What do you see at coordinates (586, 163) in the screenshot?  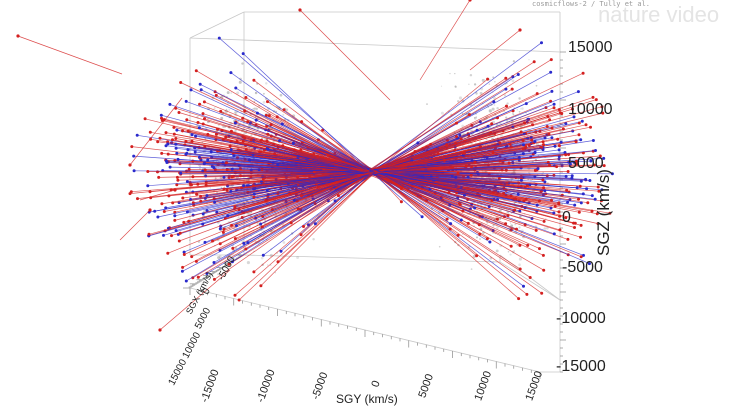 I see `z-tick-label: 5000` at bounding box center [586, 163].